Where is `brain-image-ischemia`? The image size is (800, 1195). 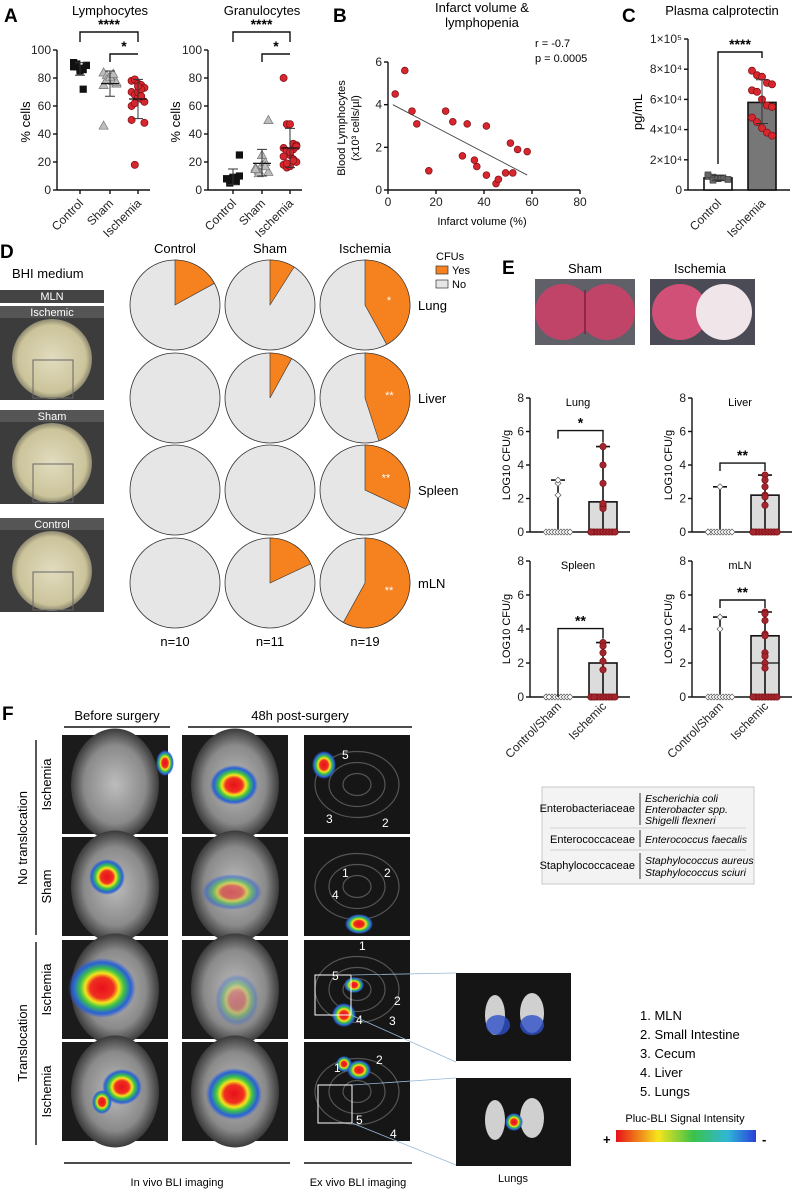 brain-image-ischemia is located at coordinates (702, 312).